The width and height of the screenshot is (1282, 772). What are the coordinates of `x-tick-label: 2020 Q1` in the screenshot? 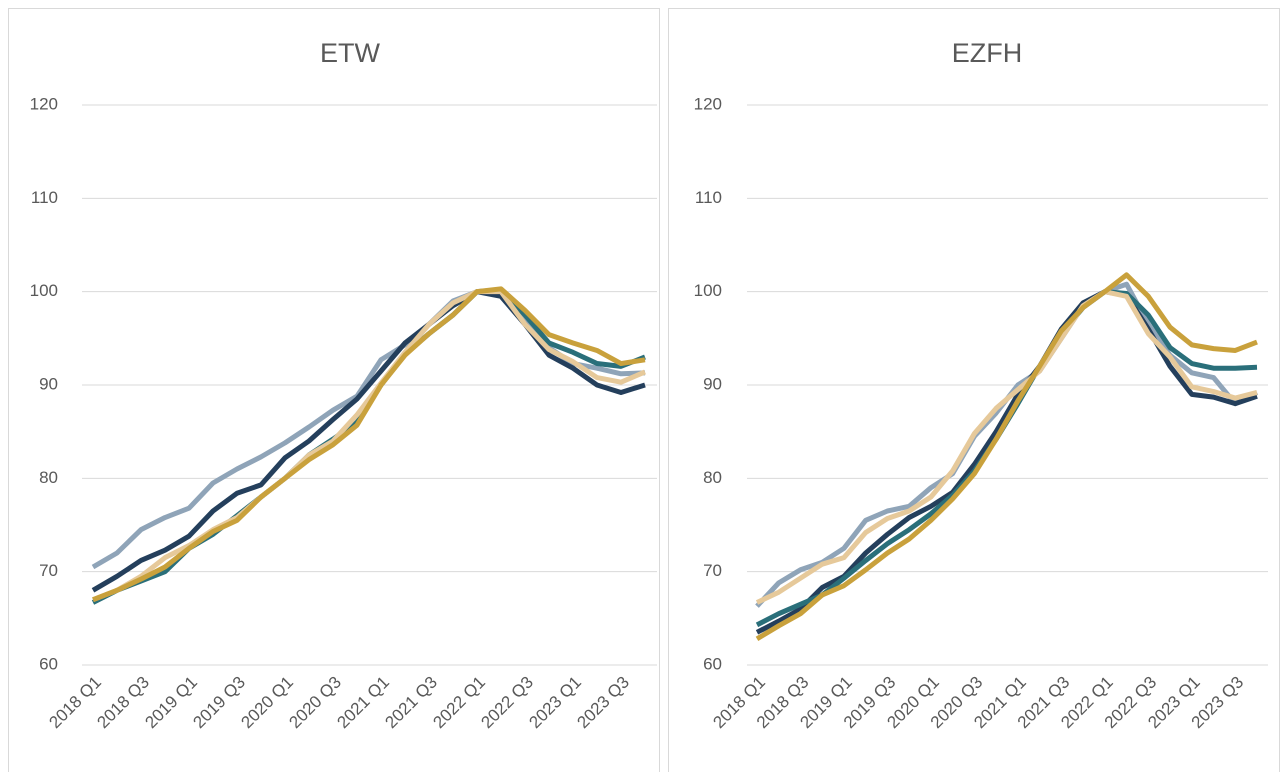 It's located at (267, 703).